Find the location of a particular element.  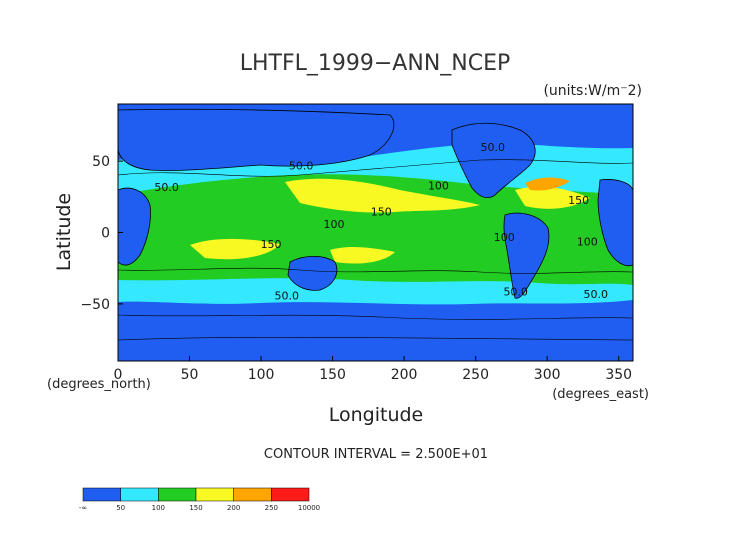

x-tick-label: 350 is located at coordinates (618, 375).